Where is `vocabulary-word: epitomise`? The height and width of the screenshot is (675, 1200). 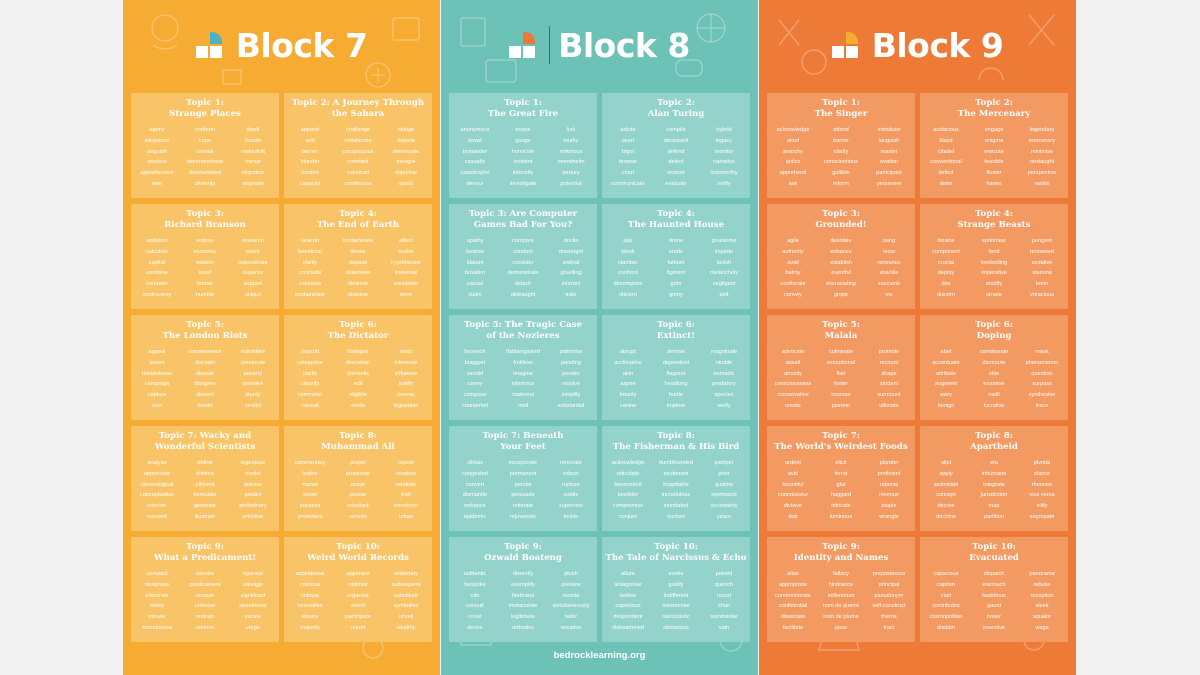 vocabulary-word: epitomise is located at coordinates (994, 241).